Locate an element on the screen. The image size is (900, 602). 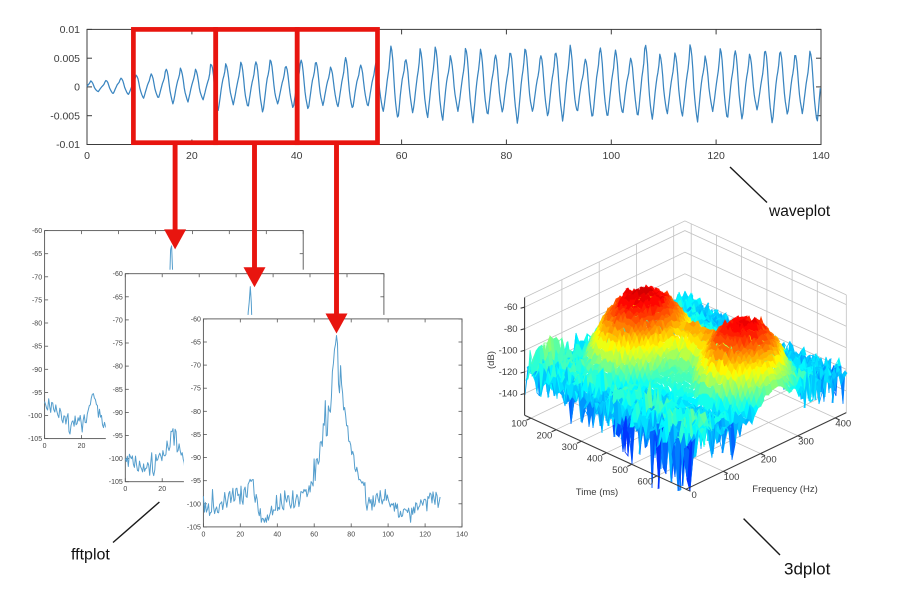
svg-text: -0.005 is located at coordinates (65, 116).